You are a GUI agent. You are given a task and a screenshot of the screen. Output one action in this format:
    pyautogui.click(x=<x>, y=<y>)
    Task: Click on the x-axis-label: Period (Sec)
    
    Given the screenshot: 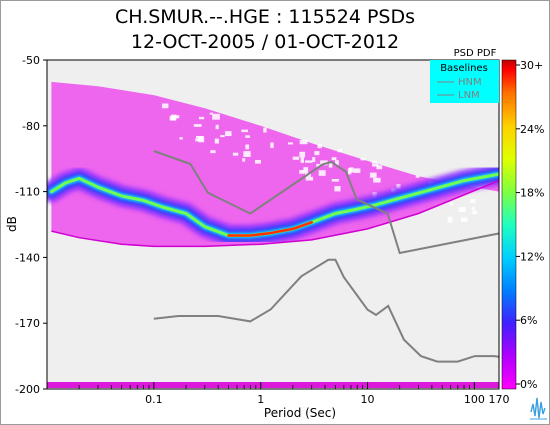 What is the action you would take?
    pyautogui.click(x=300, y=413)
    